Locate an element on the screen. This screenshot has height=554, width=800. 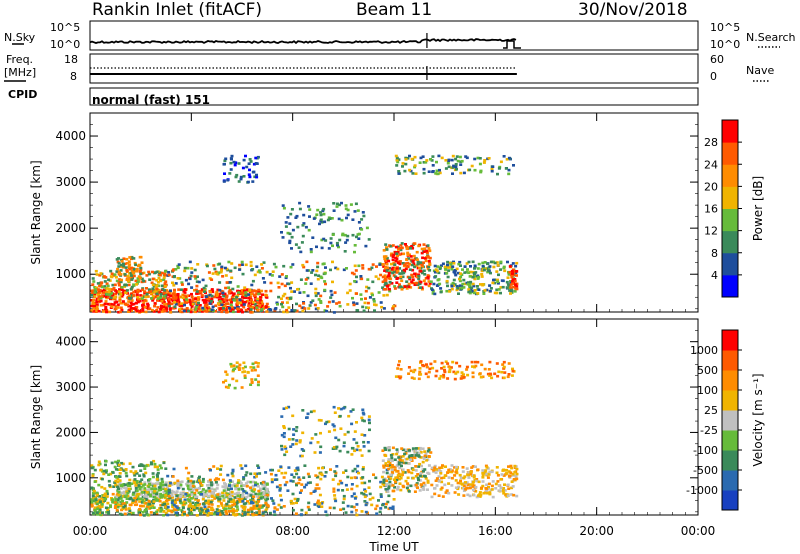
xtick-label-0: 00:00 is located at coordinates (90, 531).